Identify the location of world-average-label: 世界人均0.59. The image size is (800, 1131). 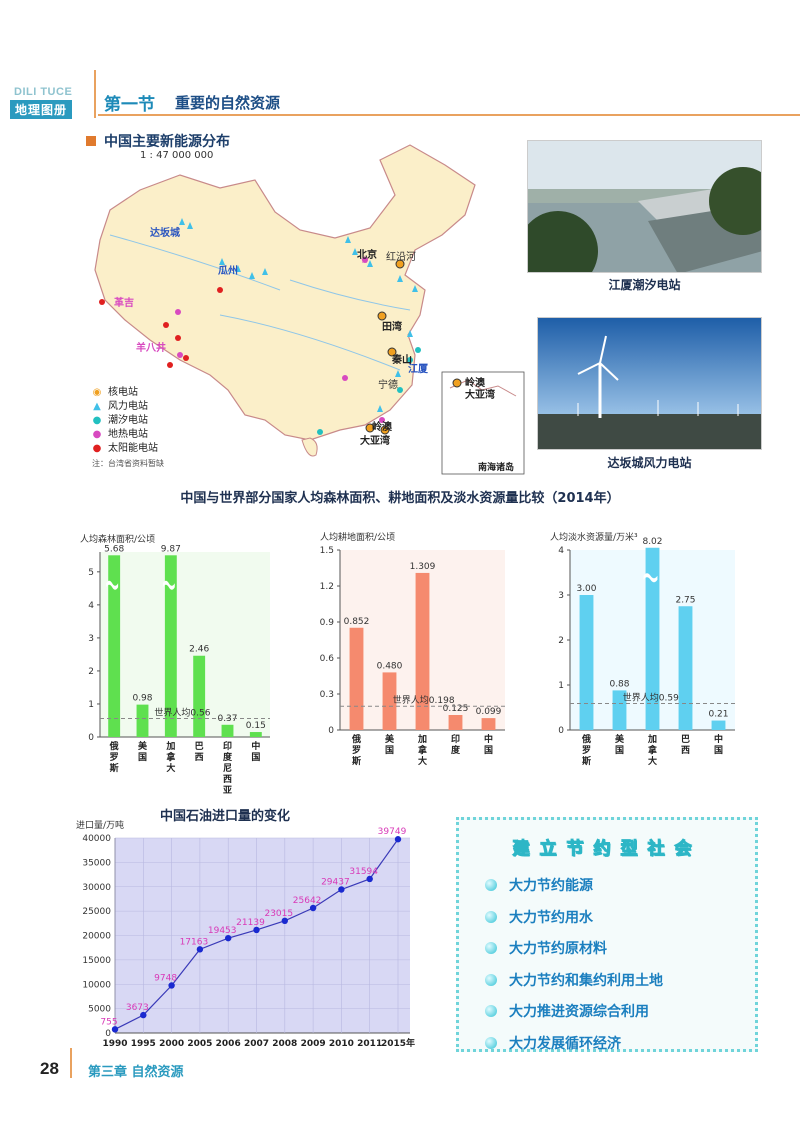
(651, 697).